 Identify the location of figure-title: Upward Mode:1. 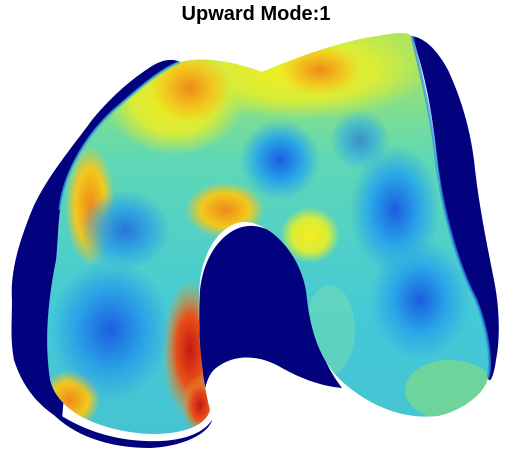
(256, 14).